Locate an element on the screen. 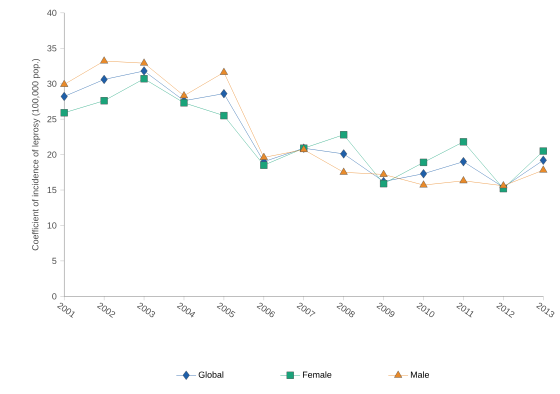 This screenshot has width=560, height=394. y-axis-title: Coefficient of incidence of leprosy (100,000 pop.) is located at coordinates (36, 154).